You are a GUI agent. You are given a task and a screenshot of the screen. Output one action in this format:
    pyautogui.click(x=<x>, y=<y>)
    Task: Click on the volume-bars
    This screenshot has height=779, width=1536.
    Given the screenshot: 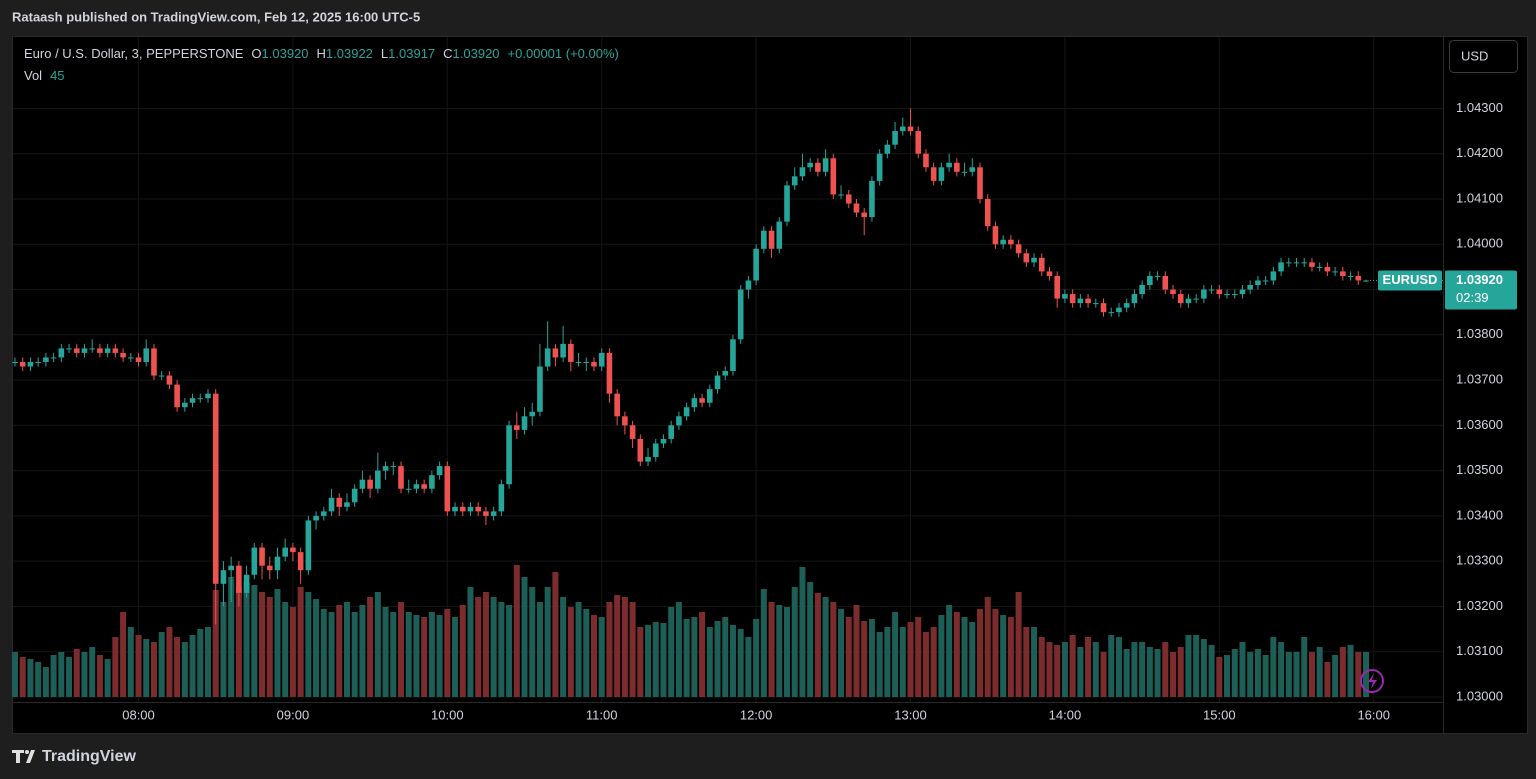 What is the action you would take?
    pyautogui.click(x=690, y=631)
    